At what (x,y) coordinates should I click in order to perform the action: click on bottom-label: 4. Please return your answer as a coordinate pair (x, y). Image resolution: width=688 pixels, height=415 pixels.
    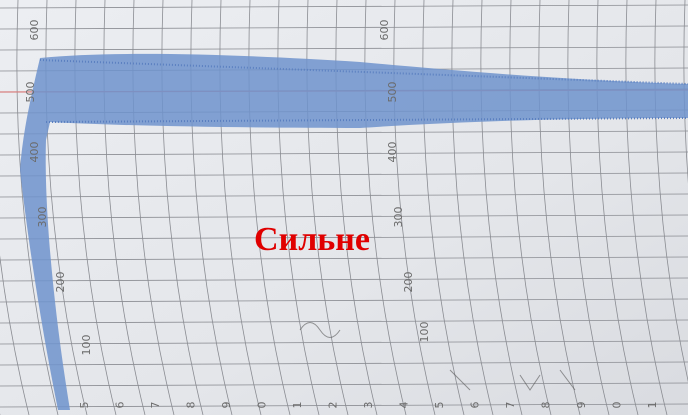
    Looking at the image, I should click on (404, 405).